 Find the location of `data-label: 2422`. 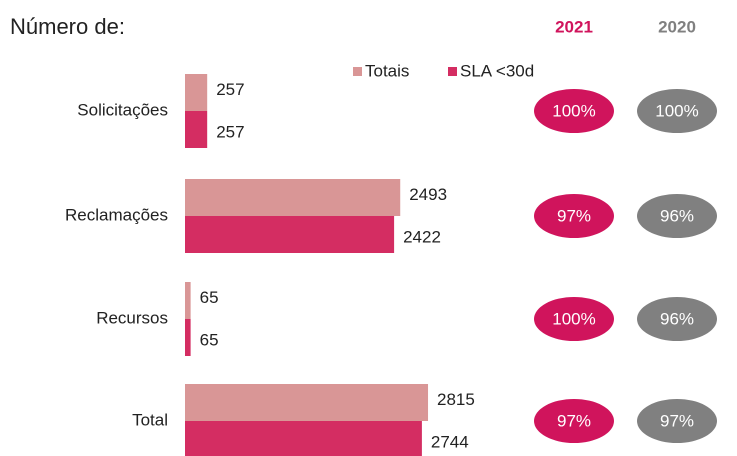

data-label: 2422 is located at coordinates (422, 237).